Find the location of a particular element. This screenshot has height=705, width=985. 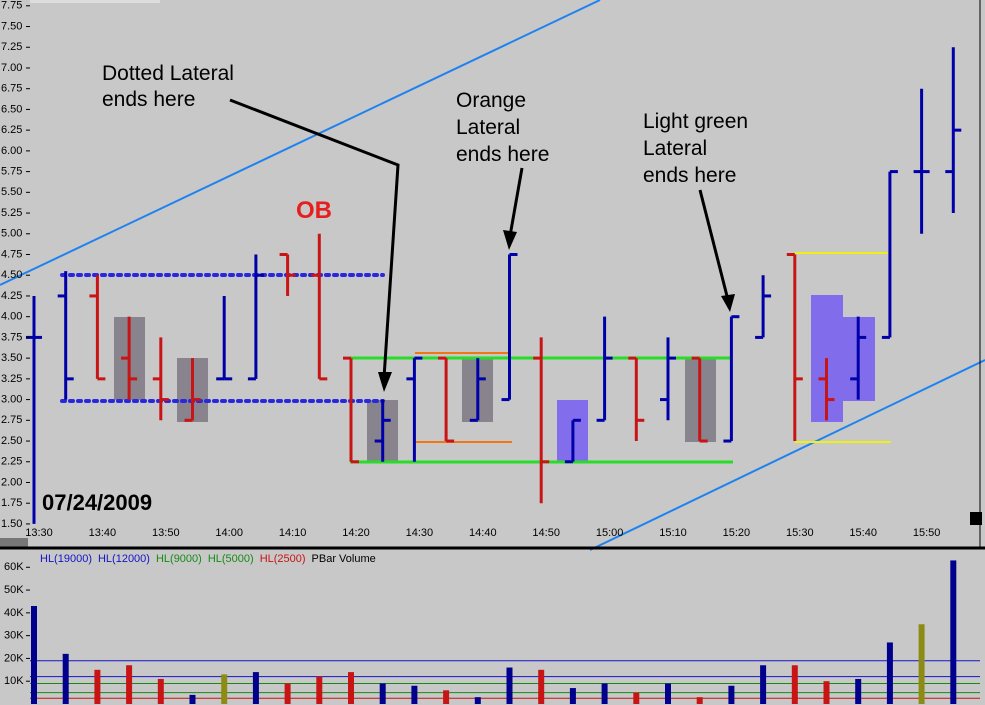

x-tick-label: 13:40 is located at coordinates (103, 533).